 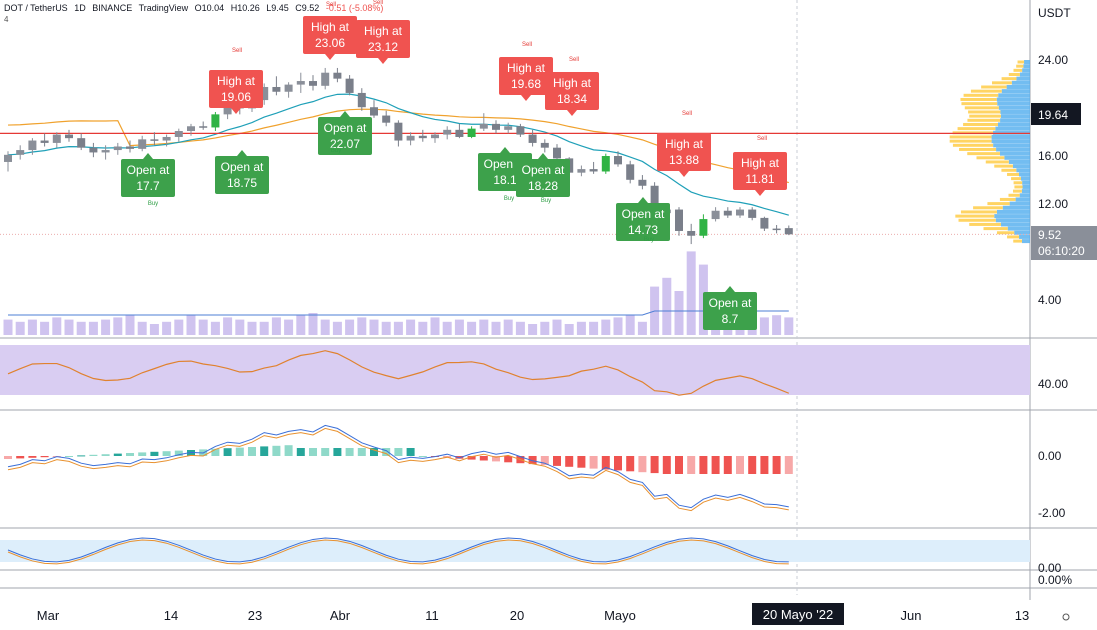 What do you see at coordinates (330, 27) in the screenshot?
I see `signal-label: High at` at bounding box center [330, 27].